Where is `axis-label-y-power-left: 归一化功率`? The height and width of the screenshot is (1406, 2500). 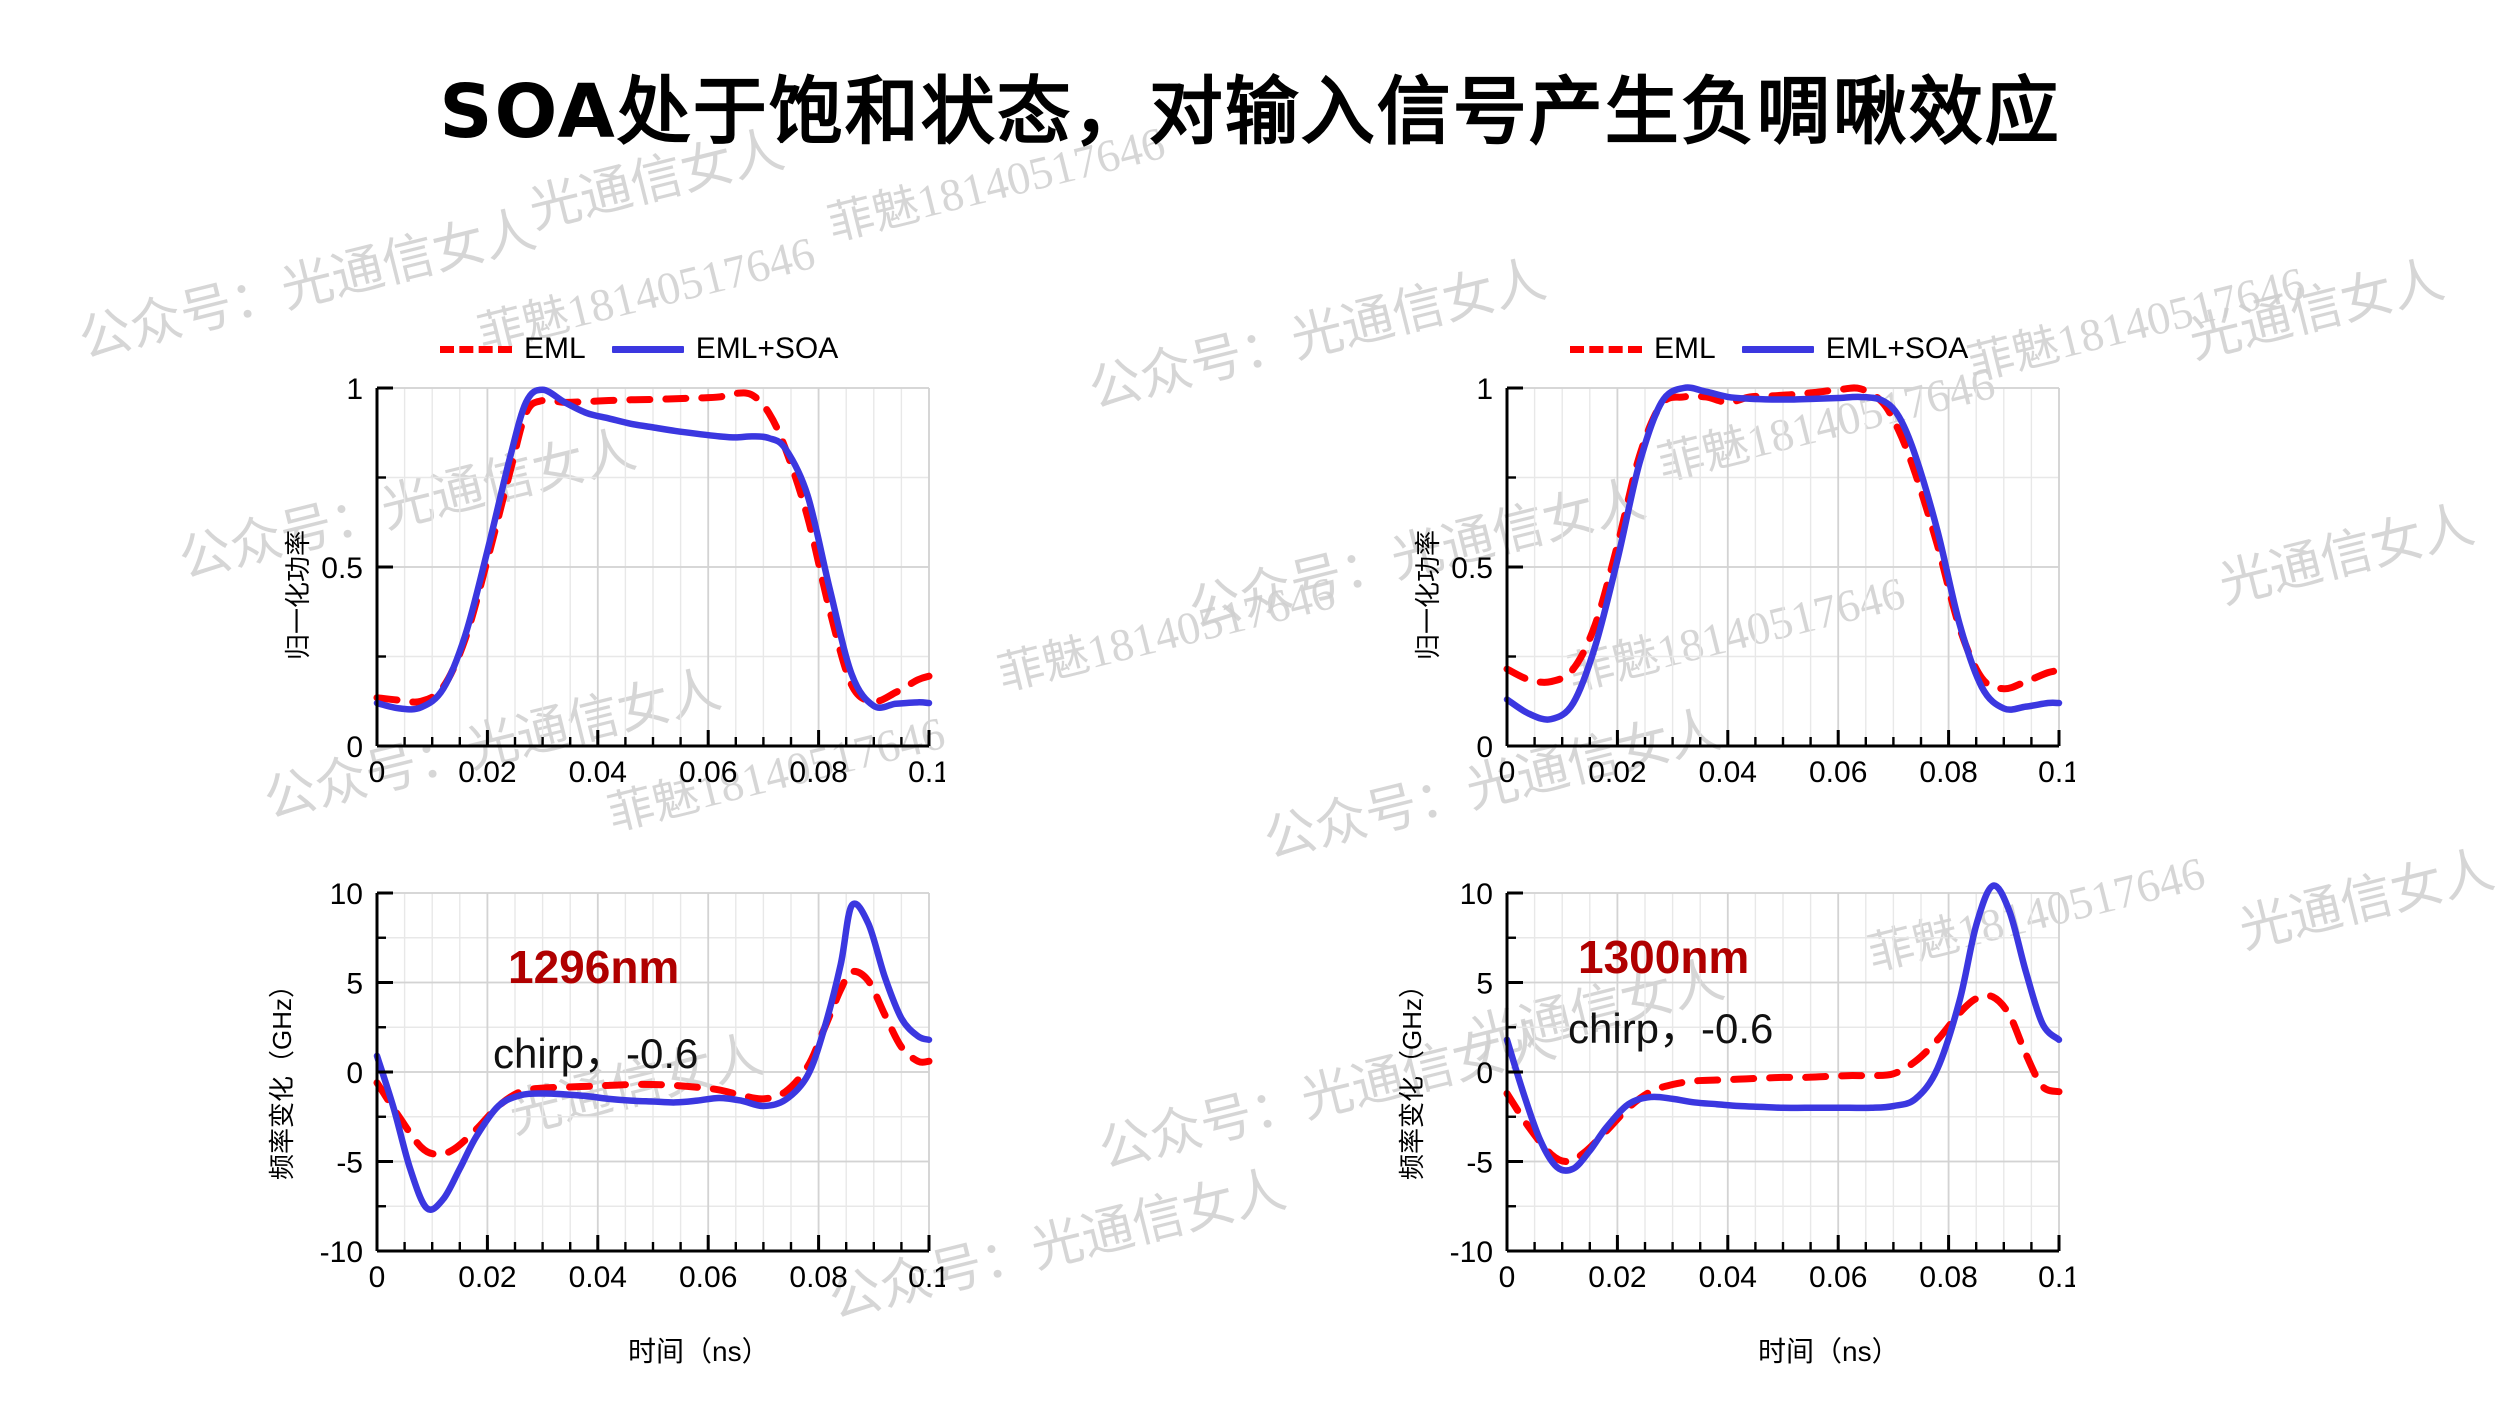
axis-label-y-power-left: 归一化功率 is located at coordinates (298, 594).